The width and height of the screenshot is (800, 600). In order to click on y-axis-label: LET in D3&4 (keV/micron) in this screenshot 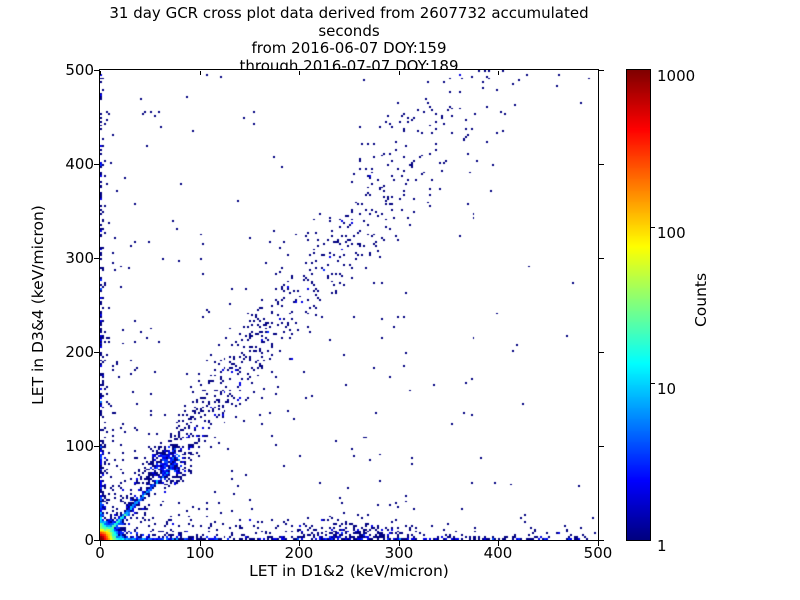, I will do `click(38, 305)`.